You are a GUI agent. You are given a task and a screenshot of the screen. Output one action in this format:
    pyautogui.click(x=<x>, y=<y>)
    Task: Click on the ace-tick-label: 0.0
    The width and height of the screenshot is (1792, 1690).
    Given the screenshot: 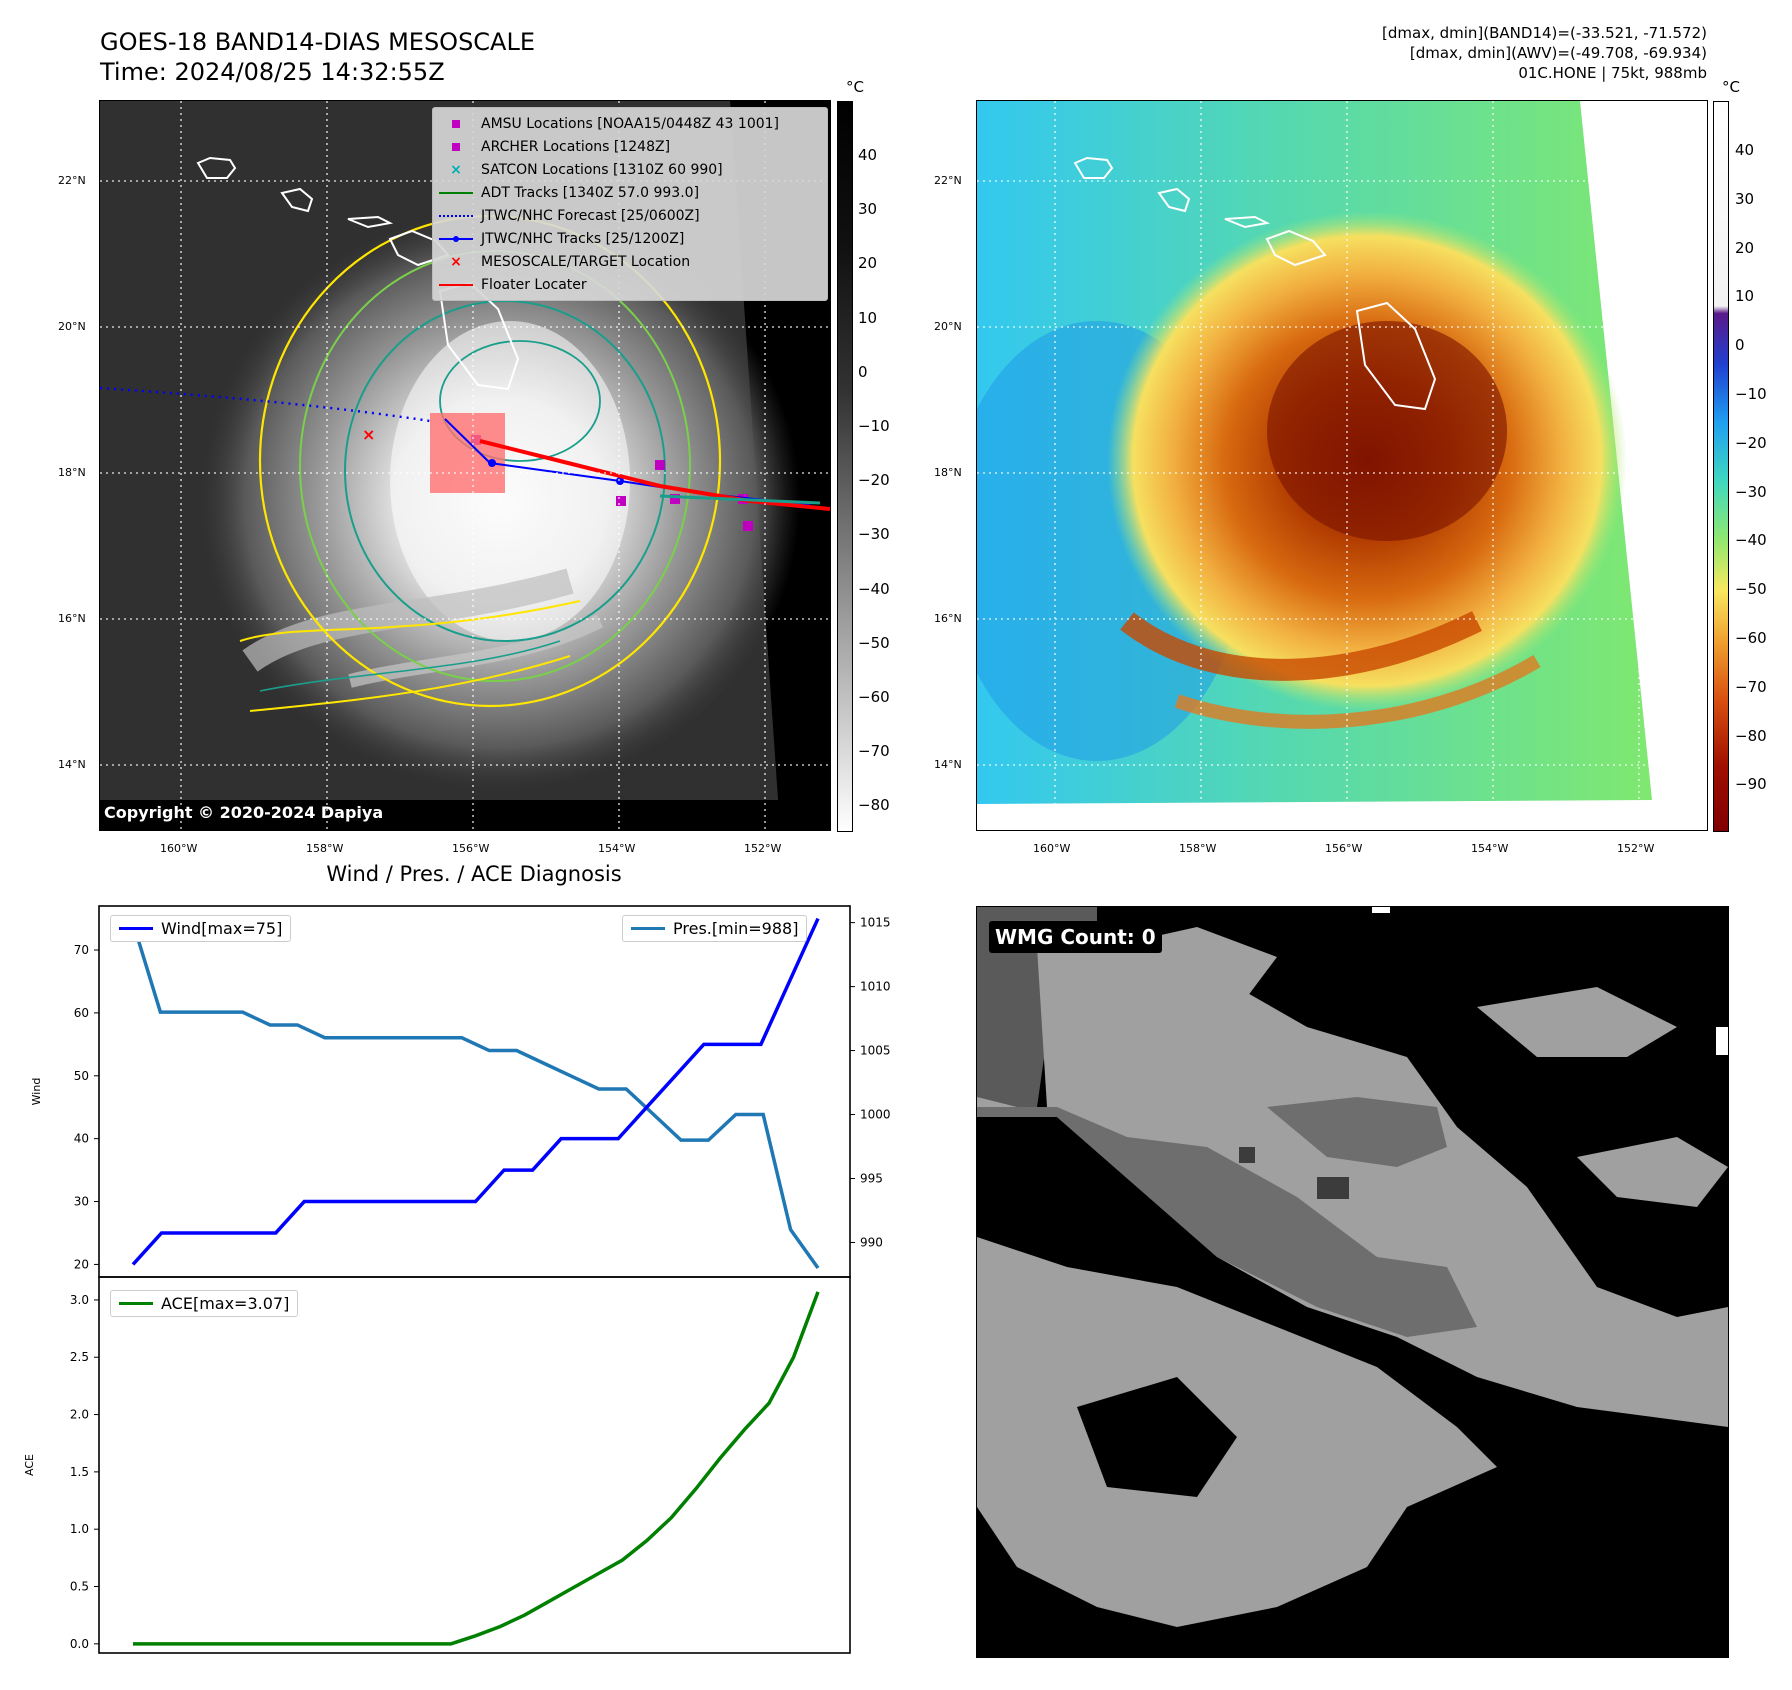 What is the action you would take?
    pyautogui.click(x=79, y=1644)
    